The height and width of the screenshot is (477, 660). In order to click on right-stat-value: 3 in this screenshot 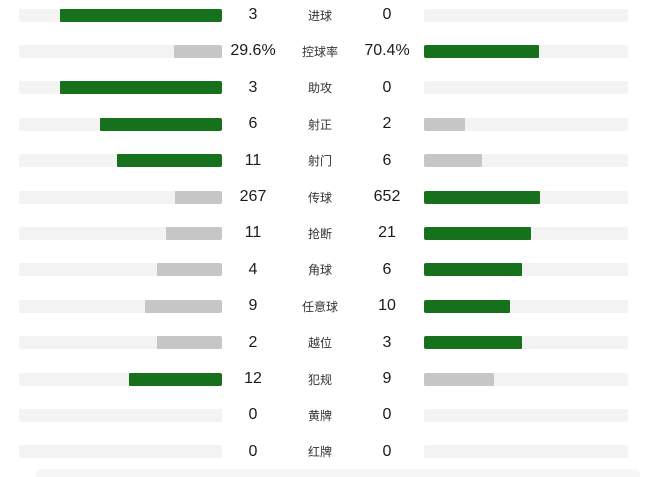, I will do `click(387, 342)`.